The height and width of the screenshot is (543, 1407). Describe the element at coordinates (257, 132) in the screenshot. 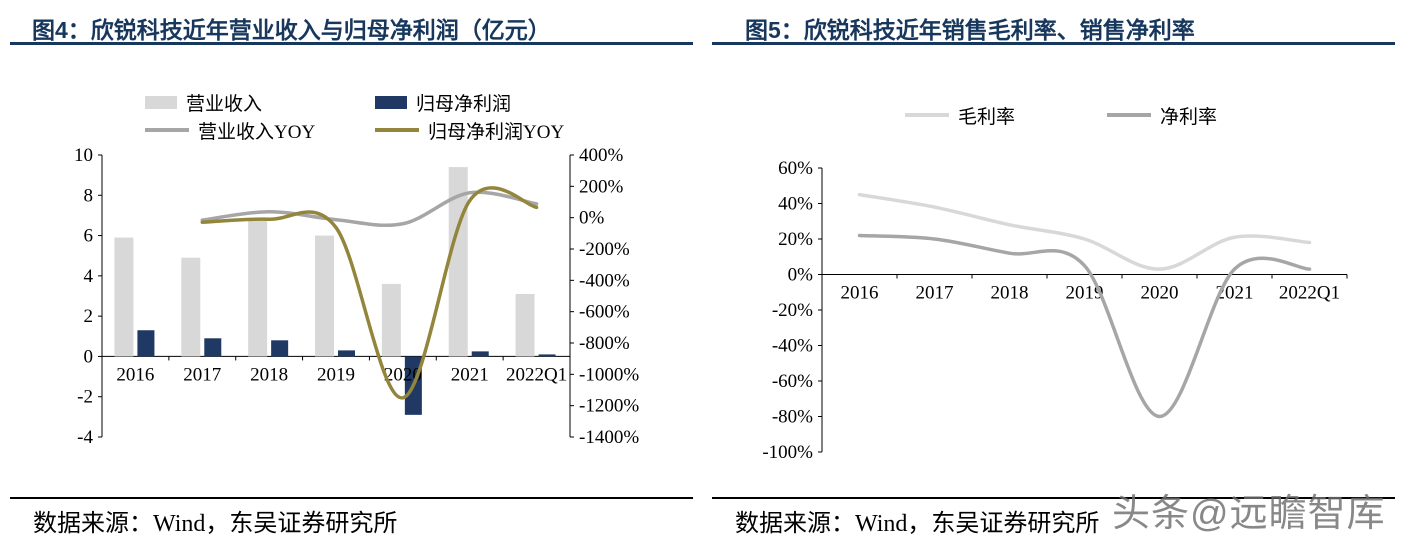

I see `legend-label-revenue-yoy: 营业收入YOY` at that location.